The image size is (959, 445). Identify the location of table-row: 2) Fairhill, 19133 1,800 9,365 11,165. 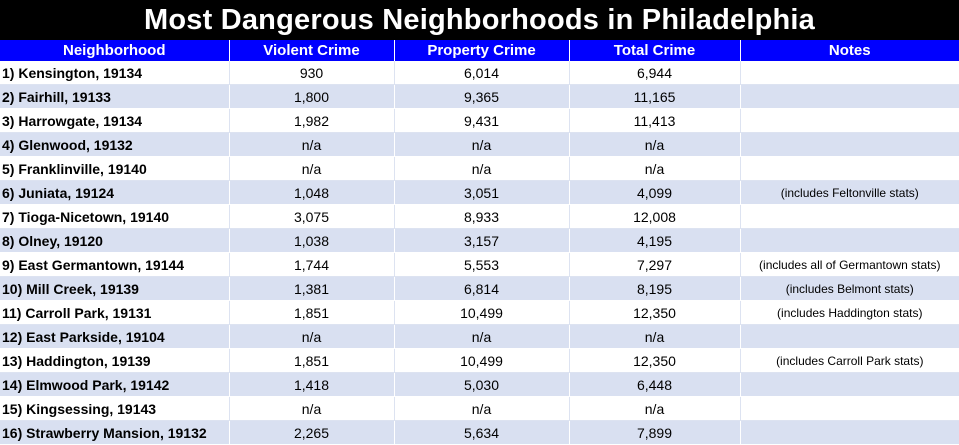
(479, 96).